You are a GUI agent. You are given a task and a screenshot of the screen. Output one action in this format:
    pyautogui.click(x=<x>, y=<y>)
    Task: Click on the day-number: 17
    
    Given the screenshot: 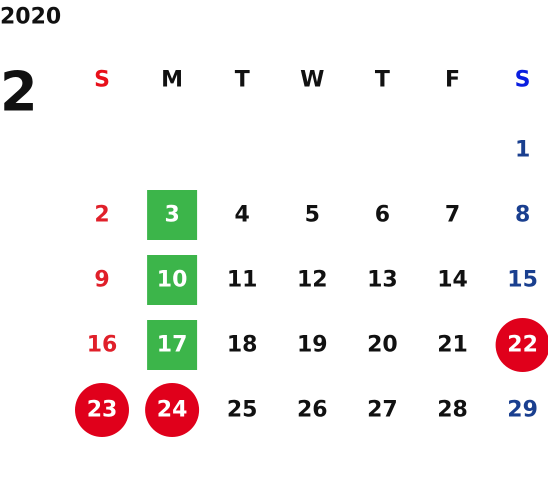 What is the action you would take?
    pyautogui.click(x=172, y=345)
    